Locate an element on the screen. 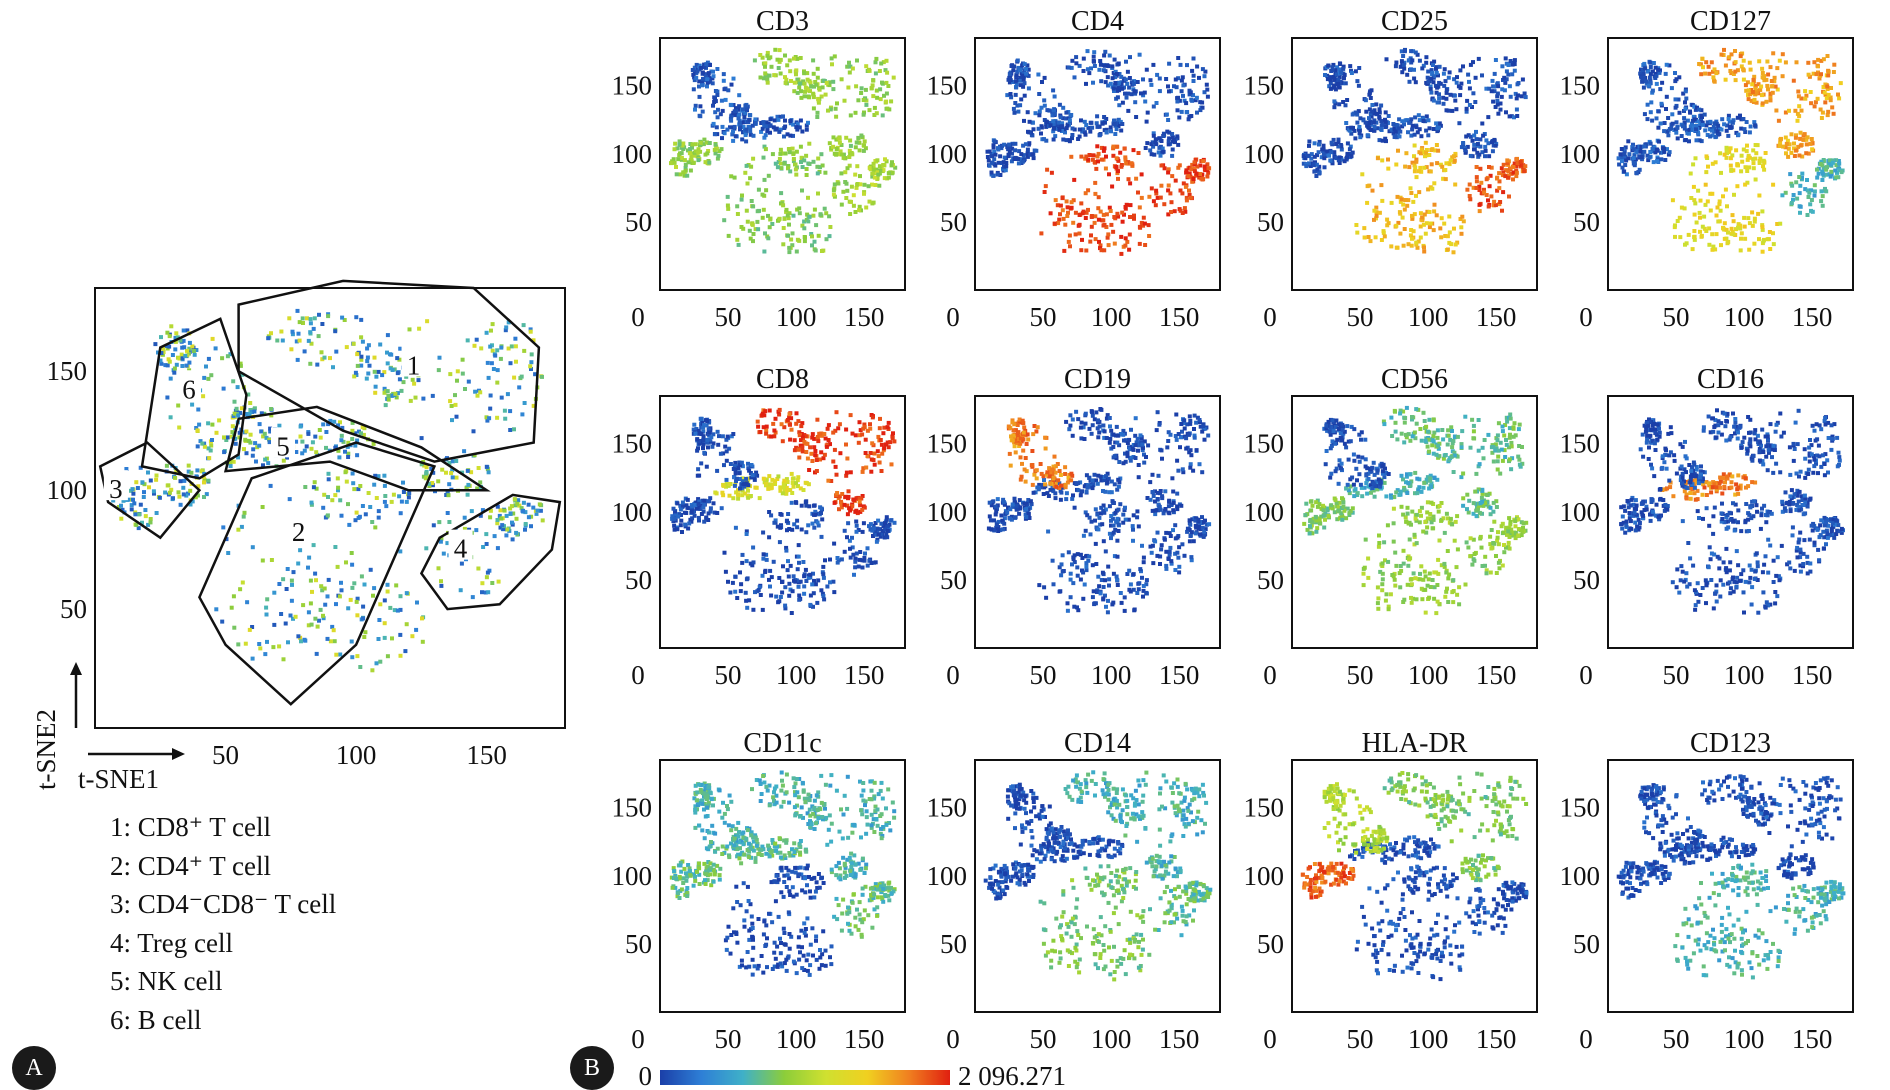  y-tick-label: 50 is located at coordinates (1270, 222).